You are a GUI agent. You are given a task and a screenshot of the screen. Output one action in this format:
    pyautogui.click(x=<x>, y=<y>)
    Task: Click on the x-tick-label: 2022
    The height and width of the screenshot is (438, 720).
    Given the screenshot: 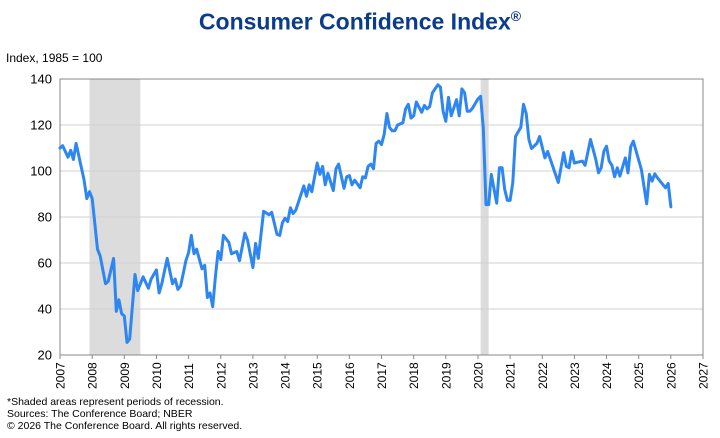 What is the action you would take?
    pyautogui.click(x=543, y=375)
    